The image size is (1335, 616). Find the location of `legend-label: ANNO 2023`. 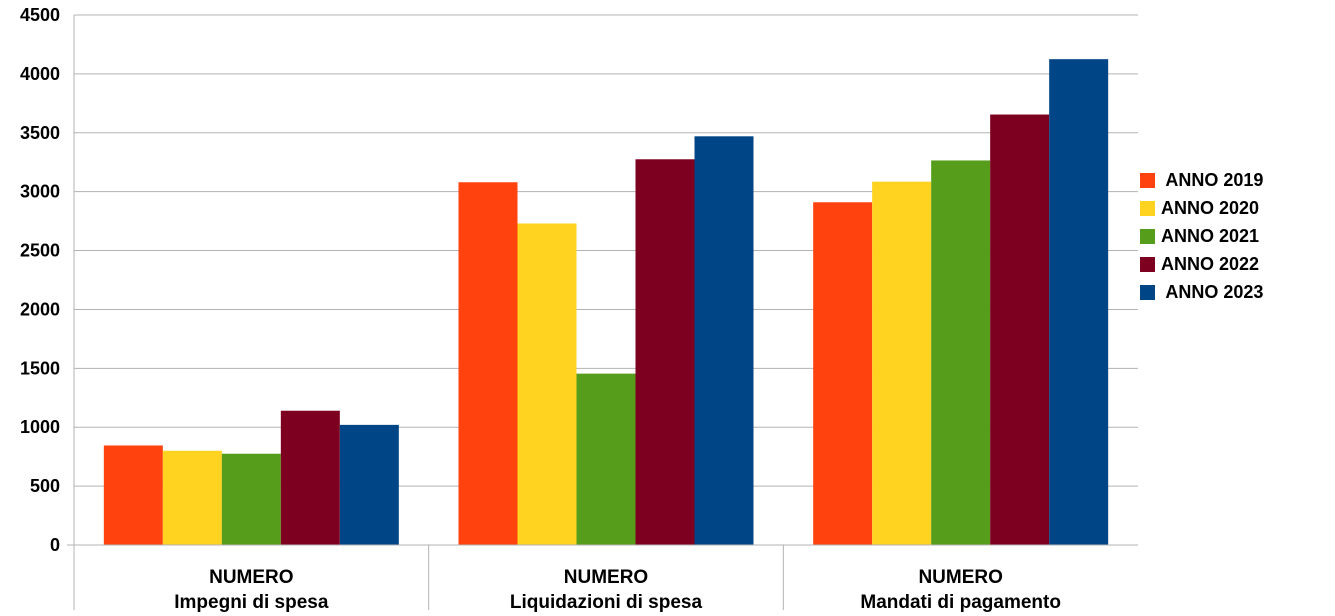

legend-label: ANNO 2023 is located at coordinates (1212, 291).